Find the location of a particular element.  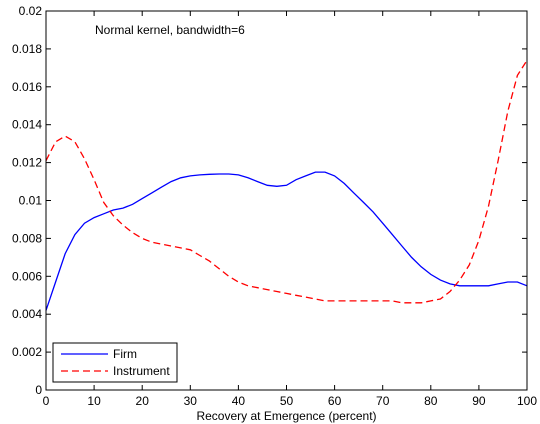

y-tick-label: 0.018 is located at coordinates (27, 49).